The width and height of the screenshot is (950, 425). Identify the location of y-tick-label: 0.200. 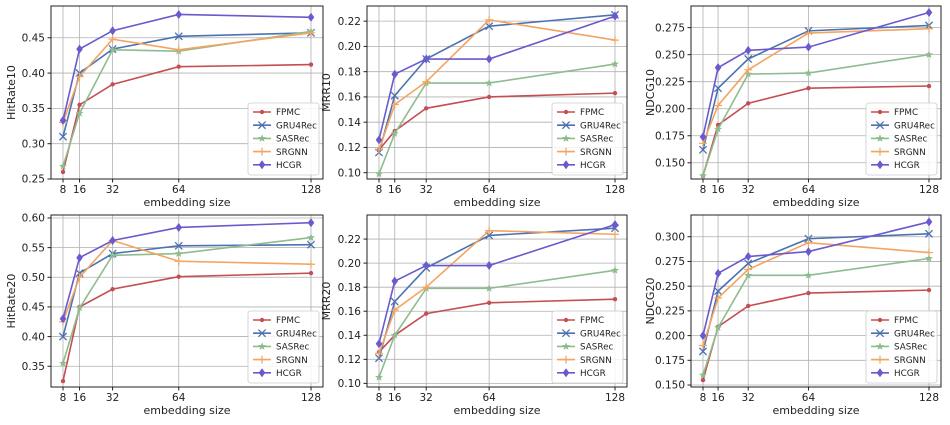
(670, 109).